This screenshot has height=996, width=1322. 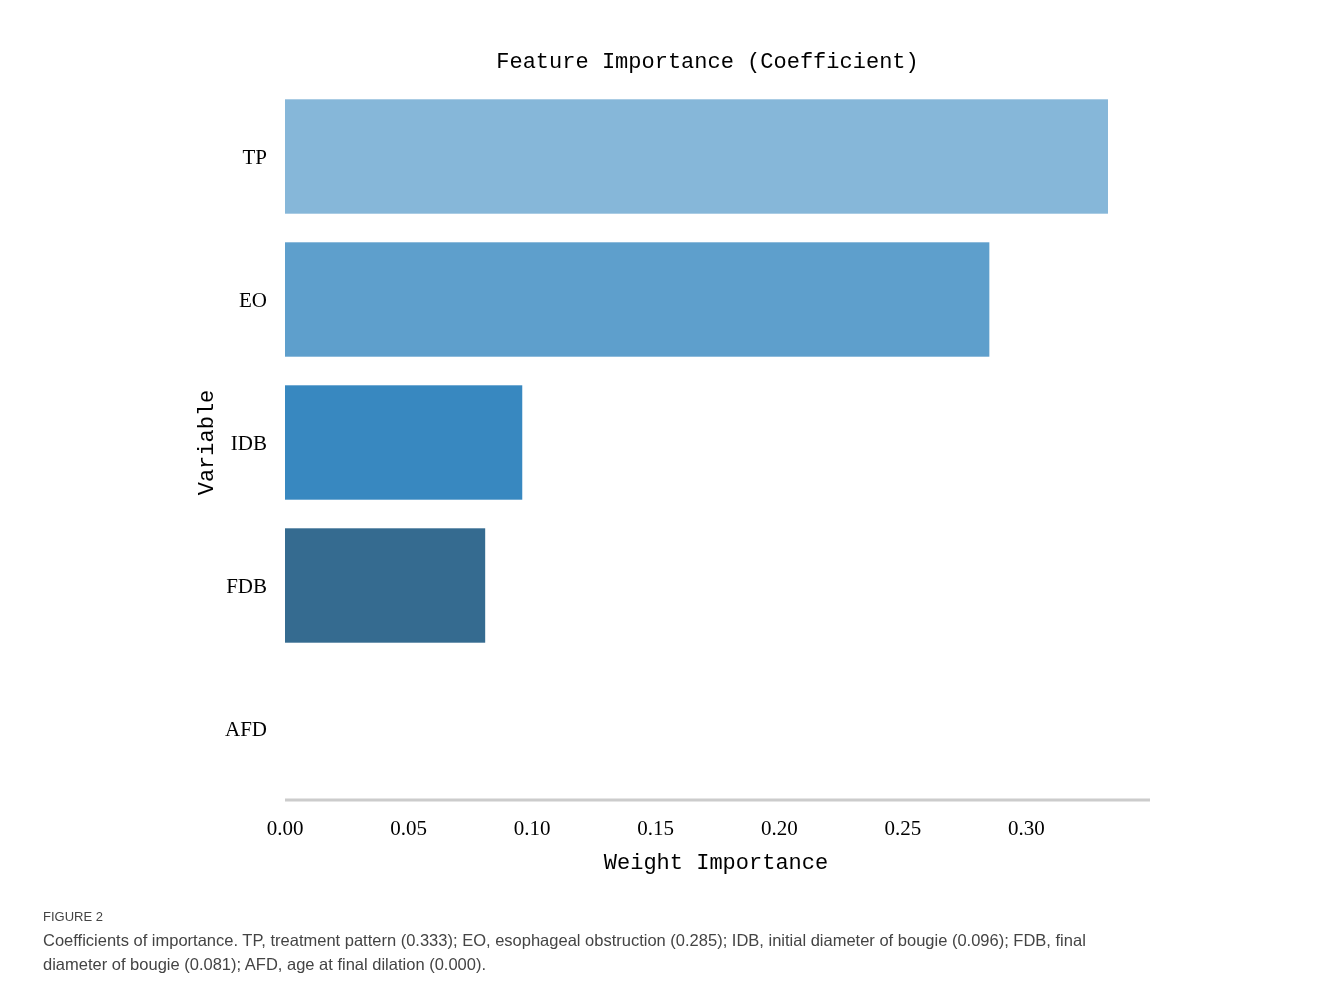 What do you see at coordinates (779, 828) in the screenshot?
I see `x-tick-label: 0.20` at bounding box center [779, 828].